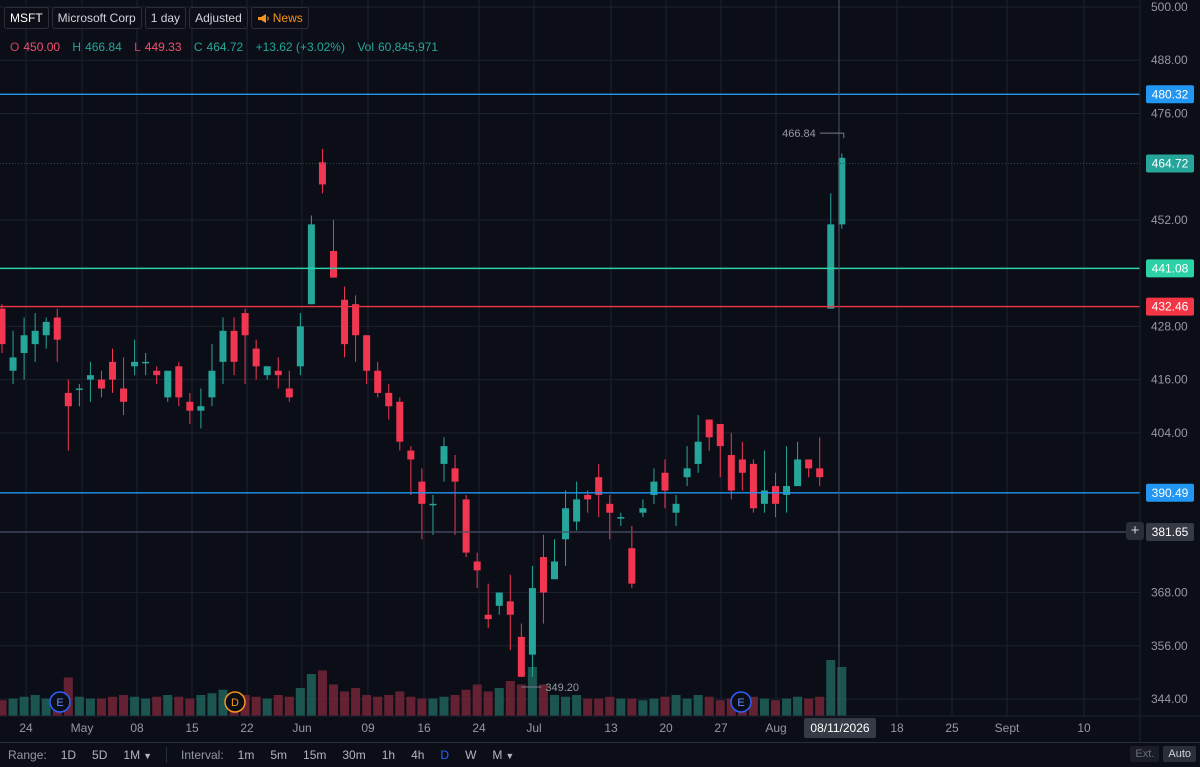 The height and width of the screenshot is (767, 1200). I want to click on range-5d-button: 5D, so click(100, 755).